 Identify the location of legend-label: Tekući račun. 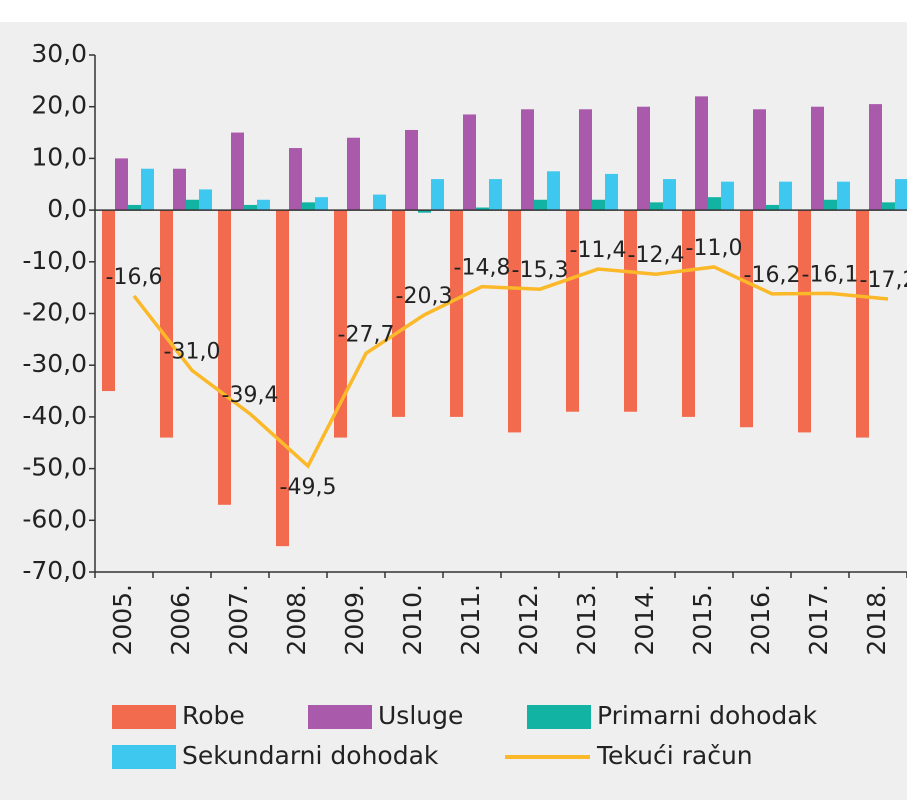
(674, 755).